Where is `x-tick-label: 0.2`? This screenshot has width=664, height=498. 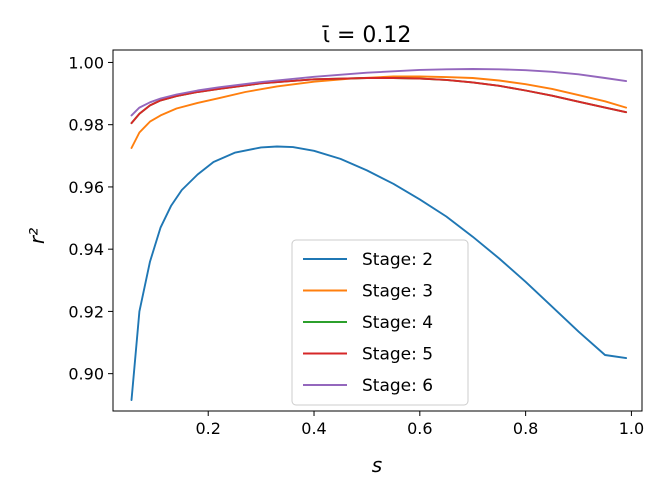
x-tick-label: 0.2 is located at coordinates (207, 428).